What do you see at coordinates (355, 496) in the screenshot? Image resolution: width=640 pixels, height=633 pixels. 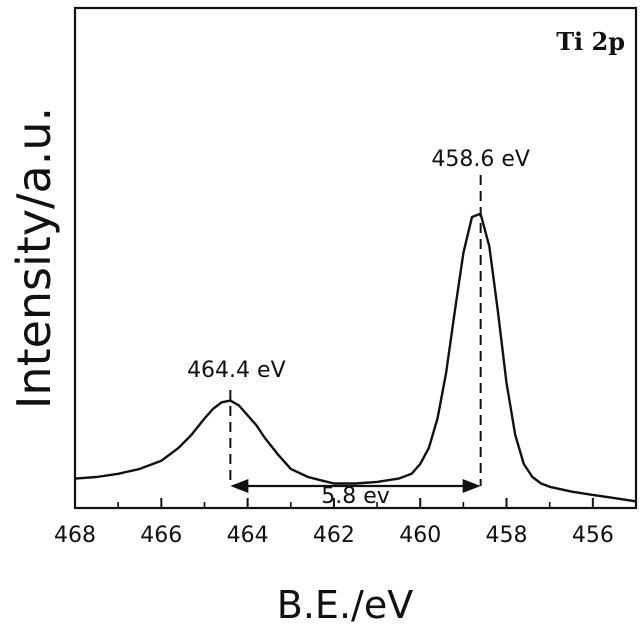 I see `separation-label: 5.8 ev` at bounding box center [355, 496].